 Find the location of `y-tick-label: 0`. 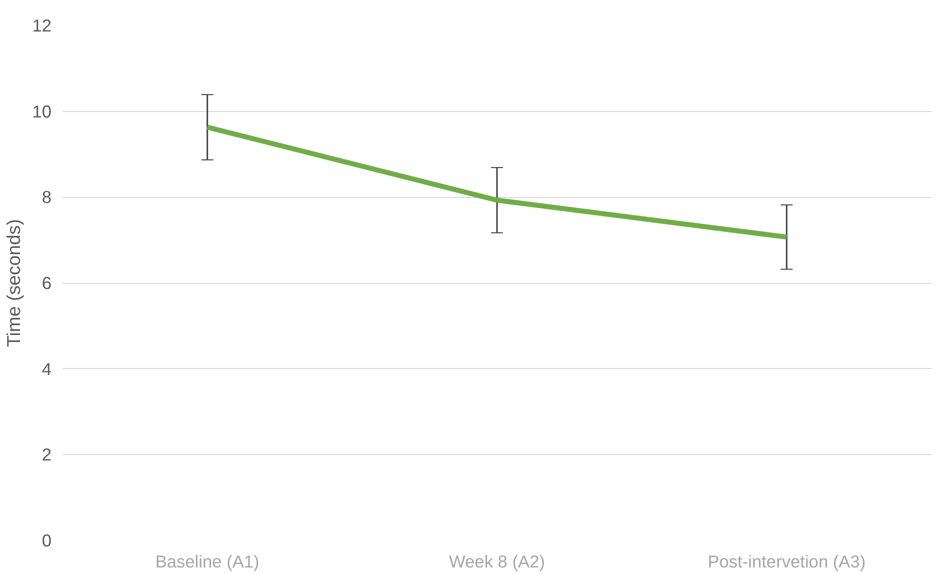

y-tick-label: 0 is located at coordinates (47, 540).